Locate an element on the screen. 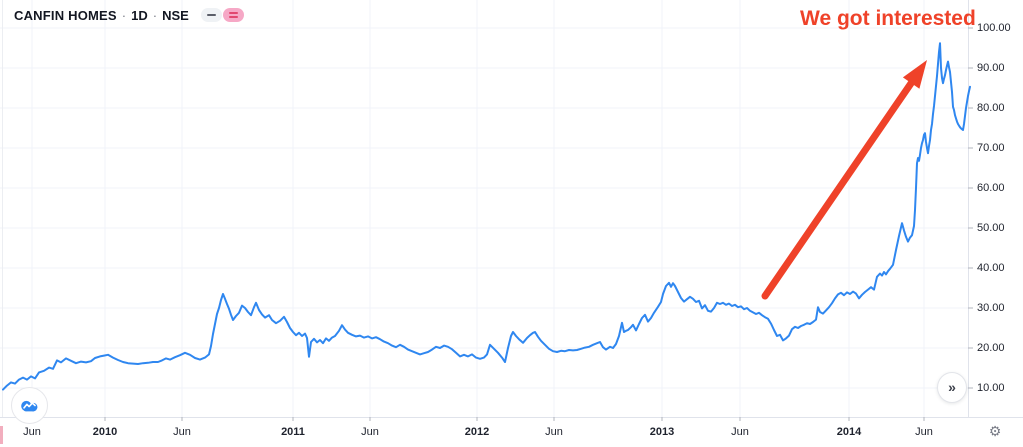 Image resolution: width=1023 pixels, height=447 pixels. axis-settings-gear-icon: ⚙ is located at coordinates (995, 432).